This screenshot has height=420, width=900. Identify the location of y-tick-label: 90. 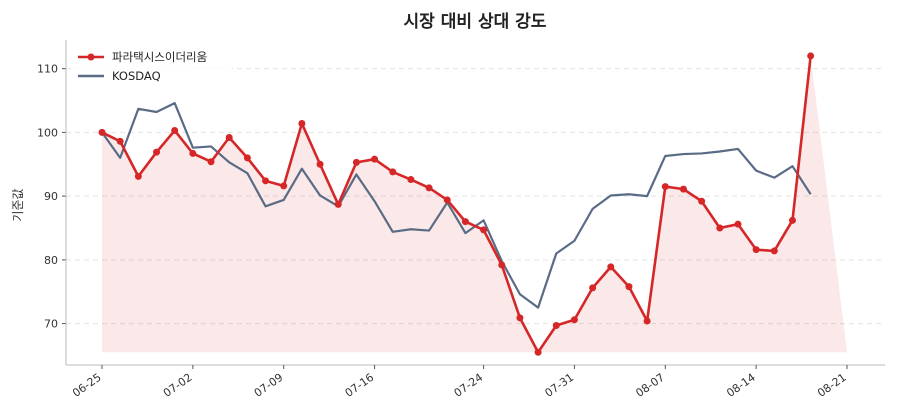
(51, 196).